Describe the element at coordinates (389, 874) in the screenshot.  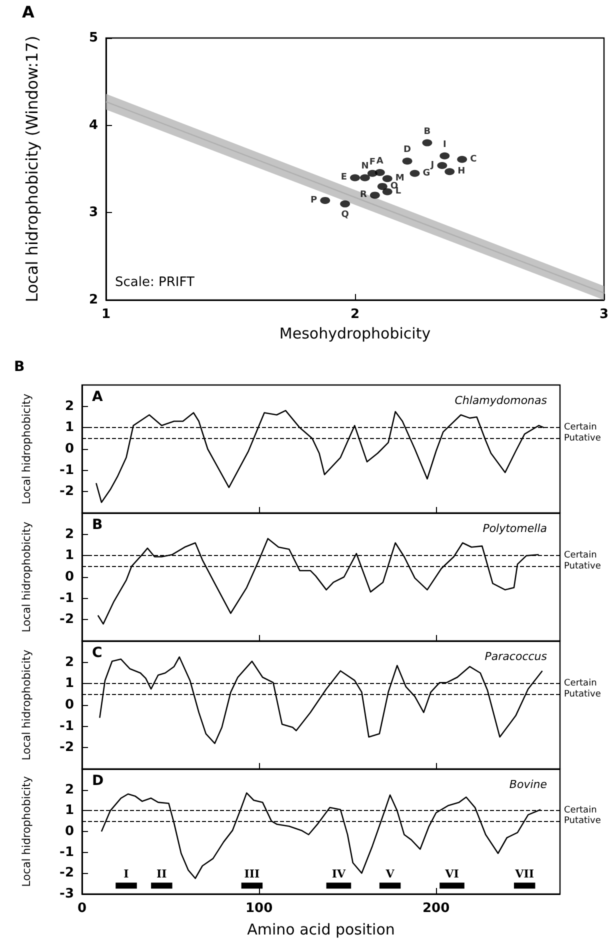
I see `series-label: V` at that location.